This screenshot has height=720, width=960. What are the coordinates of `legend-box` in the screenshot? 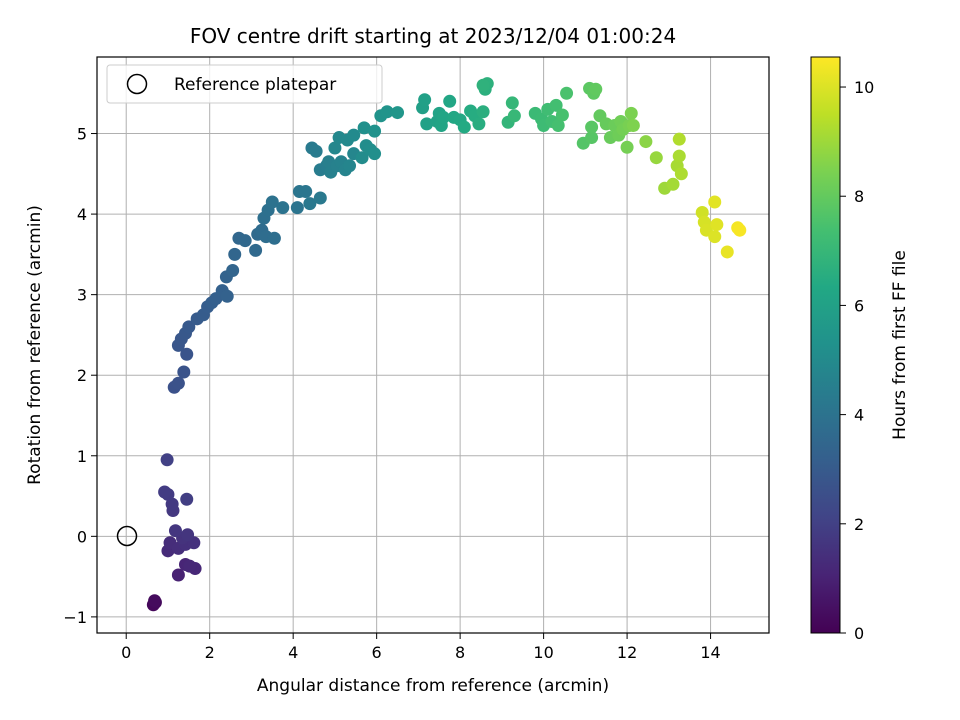 It's located at (244, 84).